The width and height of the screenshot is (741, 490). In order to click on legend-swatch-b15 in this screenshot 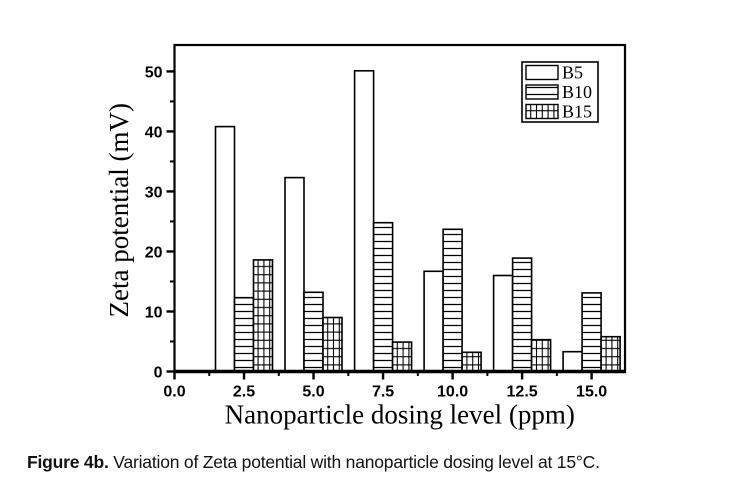, I will do `click(542, 111)`.